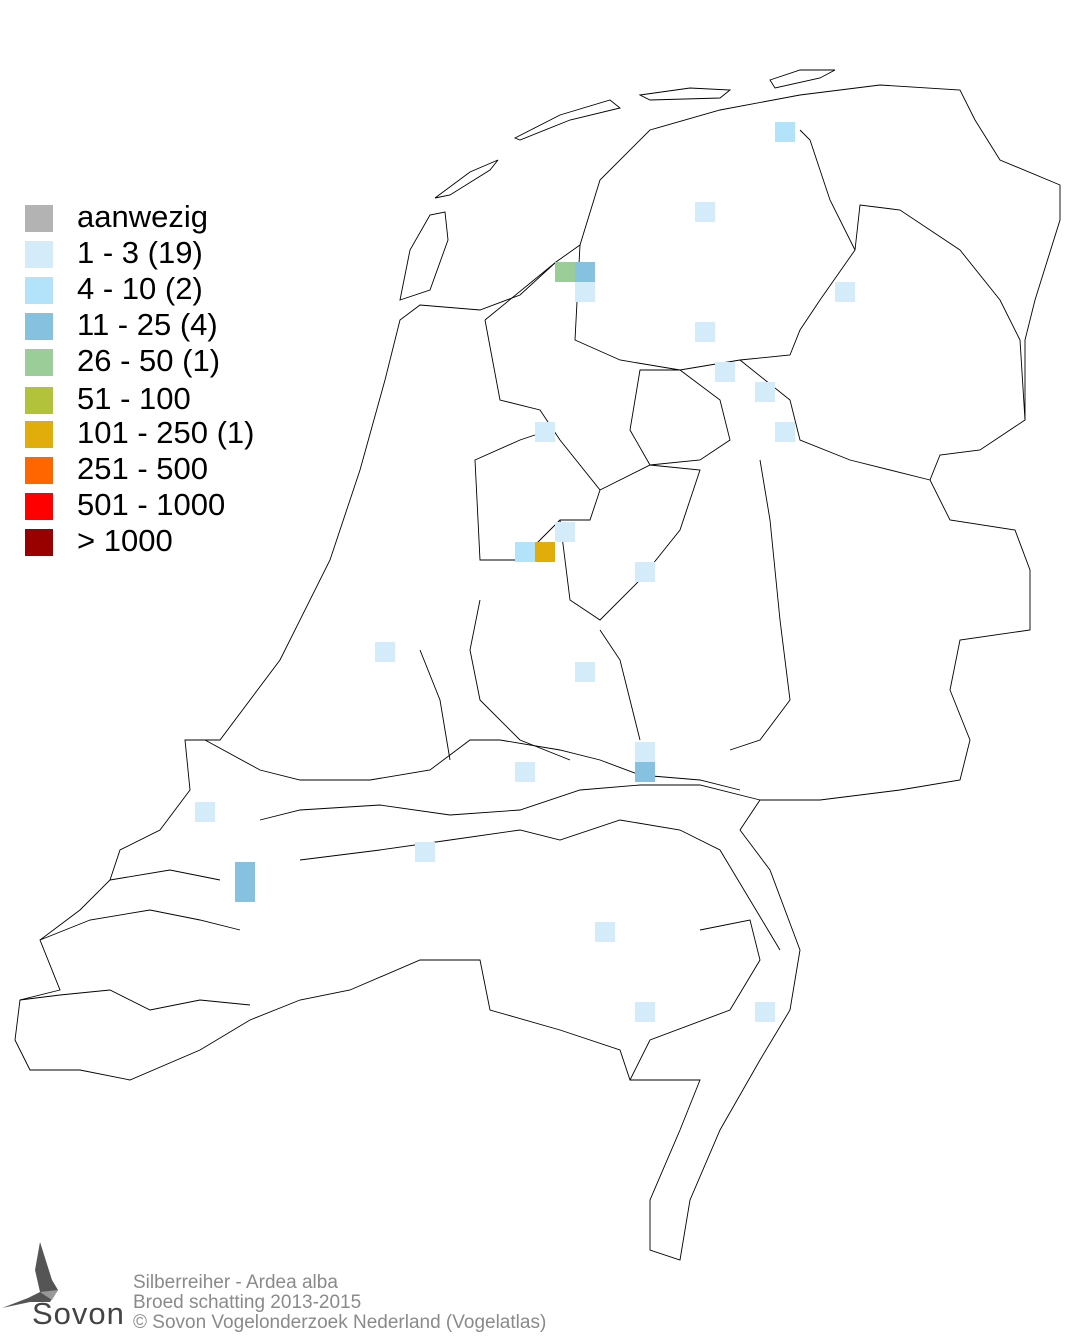 The image size is (1074, 1340). Describe the element at coordinates (151, 504) in the screenshot. I see `legend-label: 501 - 1000` at that location.